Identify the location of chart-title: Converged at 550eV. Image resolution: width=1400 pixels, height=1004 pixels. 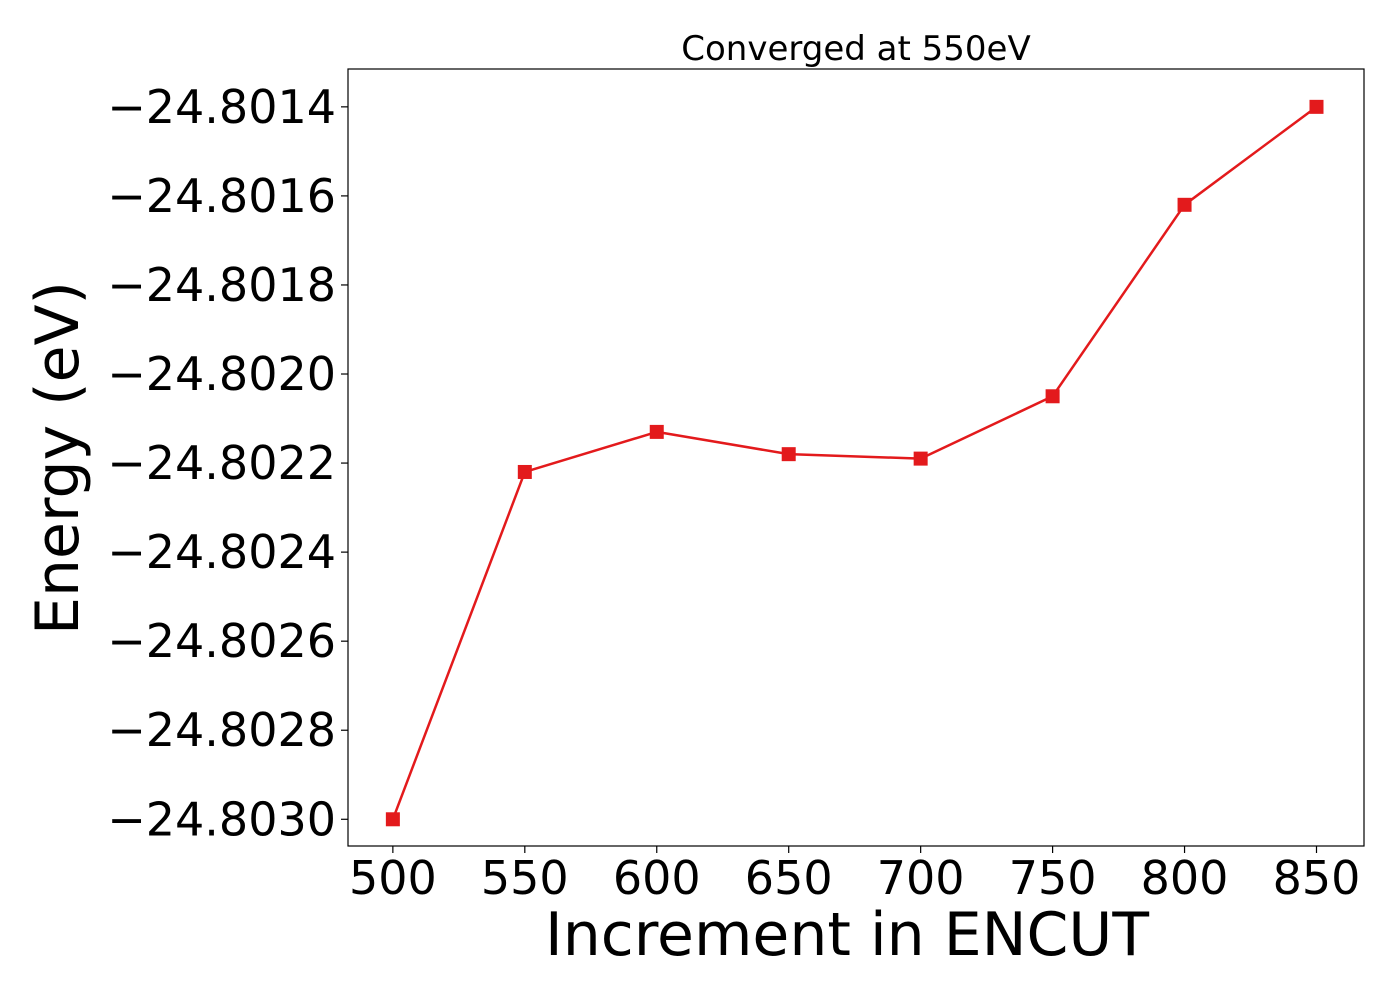
(855, 49).